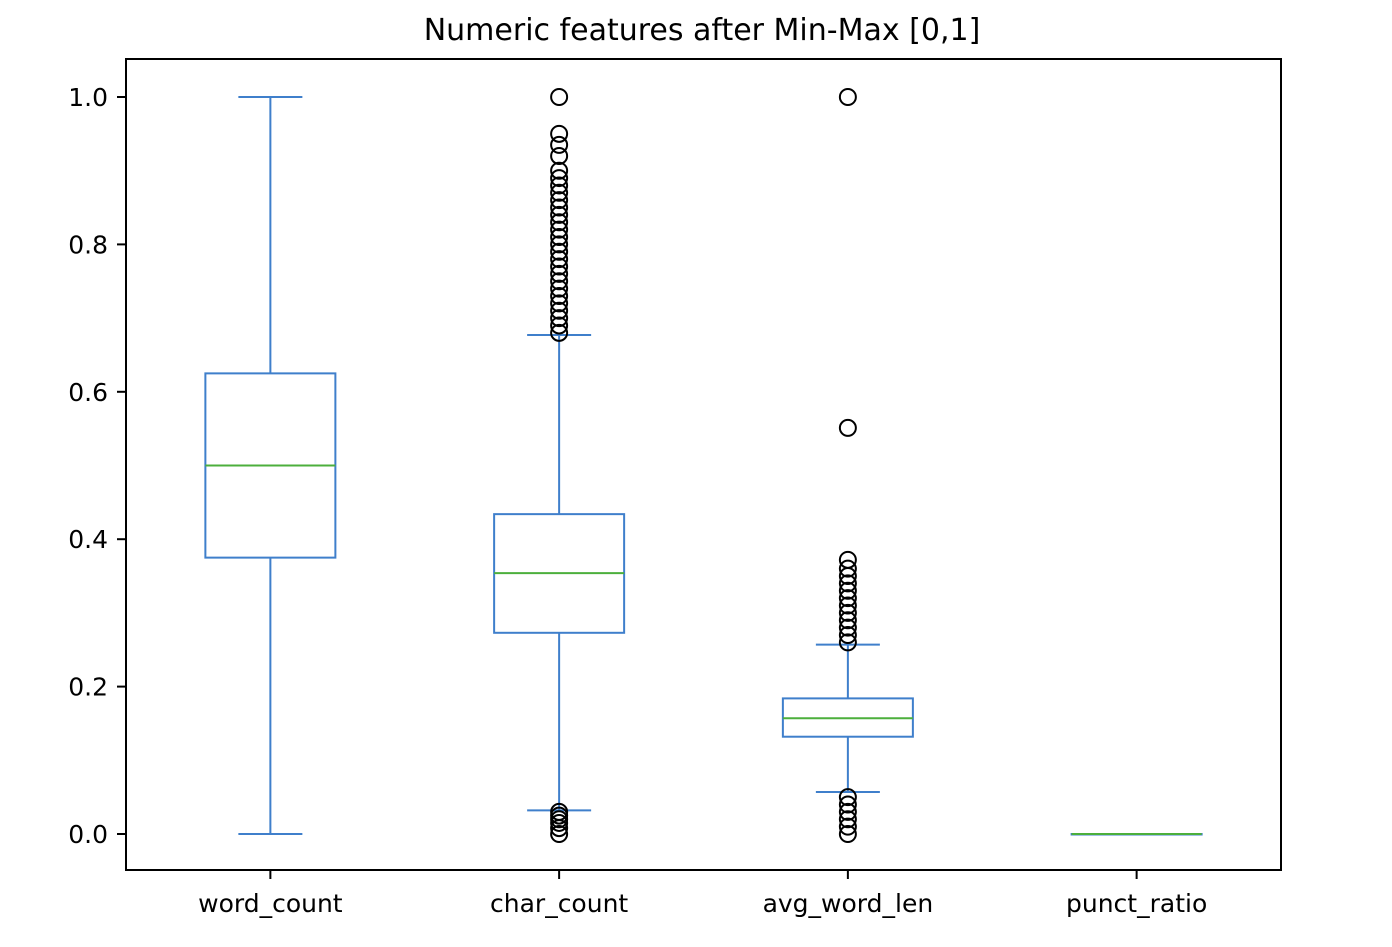 Image resolution: width=1392 pixels, height=947 pixels. What do you see at coordinates (702, 30) in the screenshot?
I see `chart-title: Numeric features after Min-Max [0,1]` at bounding box center [702, 30].